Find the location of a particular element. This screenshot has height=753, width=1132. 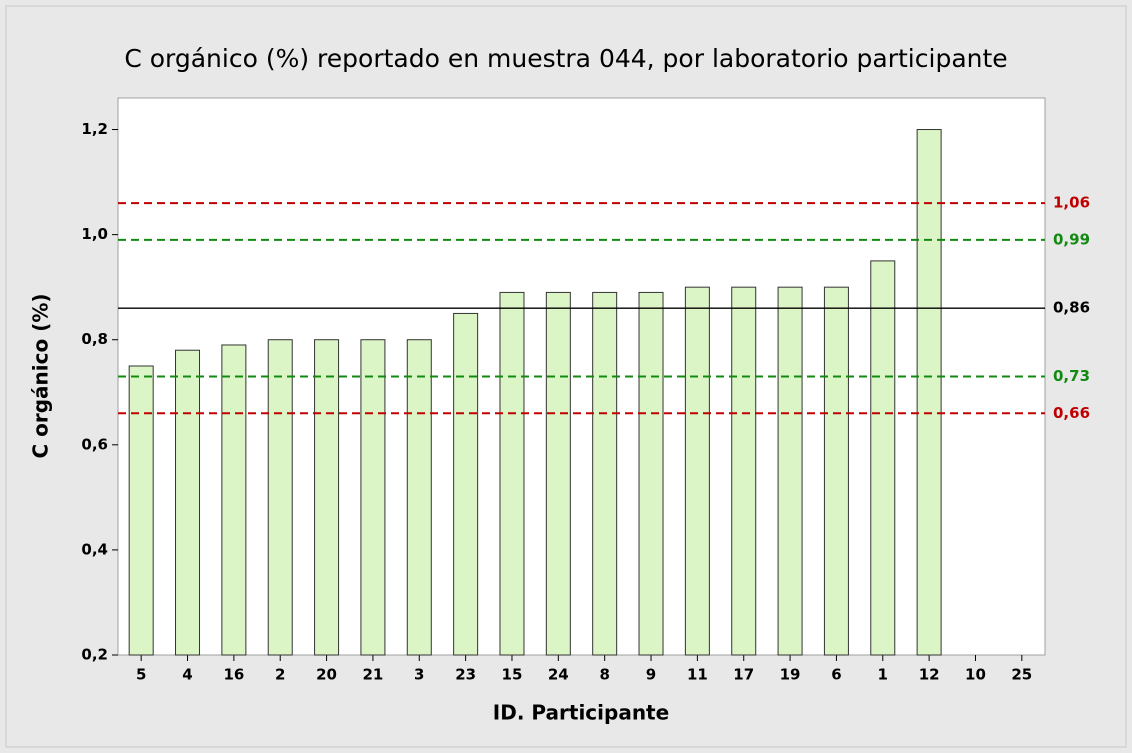

x-tick-label: 10 is located at coordinates (975, 675).